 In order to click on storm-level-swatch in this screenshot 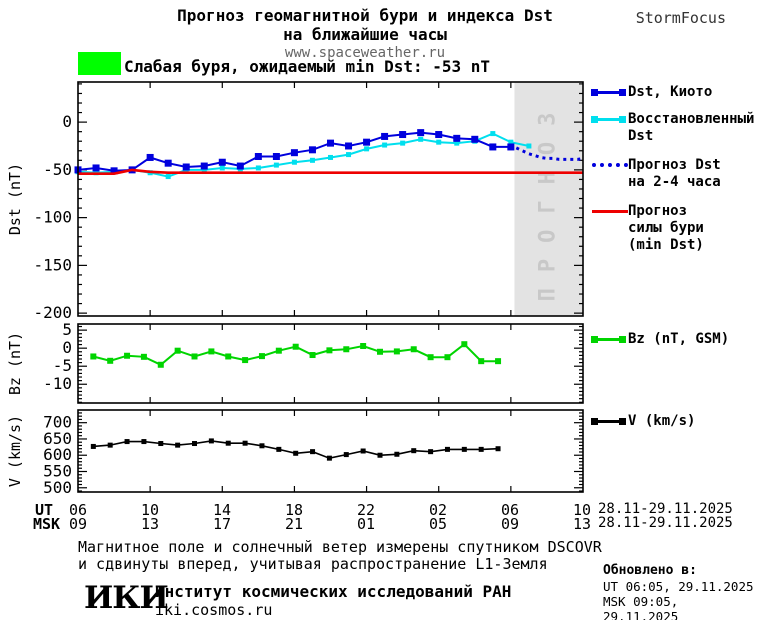, I will do `click(99, 63)`.